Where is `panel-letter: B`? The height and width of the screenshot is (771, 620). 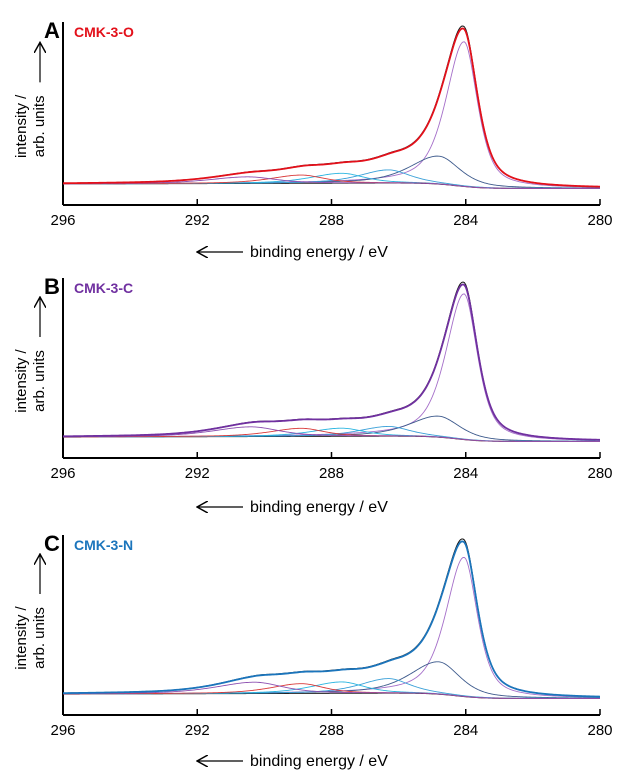
panel-letter: B is located at coordinates (52, 286).